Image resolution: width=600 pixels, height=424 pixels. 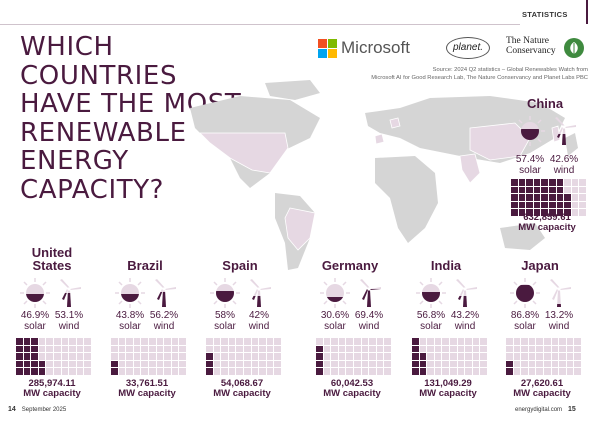 I want to click on wind-share: 13.2% wind, so click(x=559, y=321).